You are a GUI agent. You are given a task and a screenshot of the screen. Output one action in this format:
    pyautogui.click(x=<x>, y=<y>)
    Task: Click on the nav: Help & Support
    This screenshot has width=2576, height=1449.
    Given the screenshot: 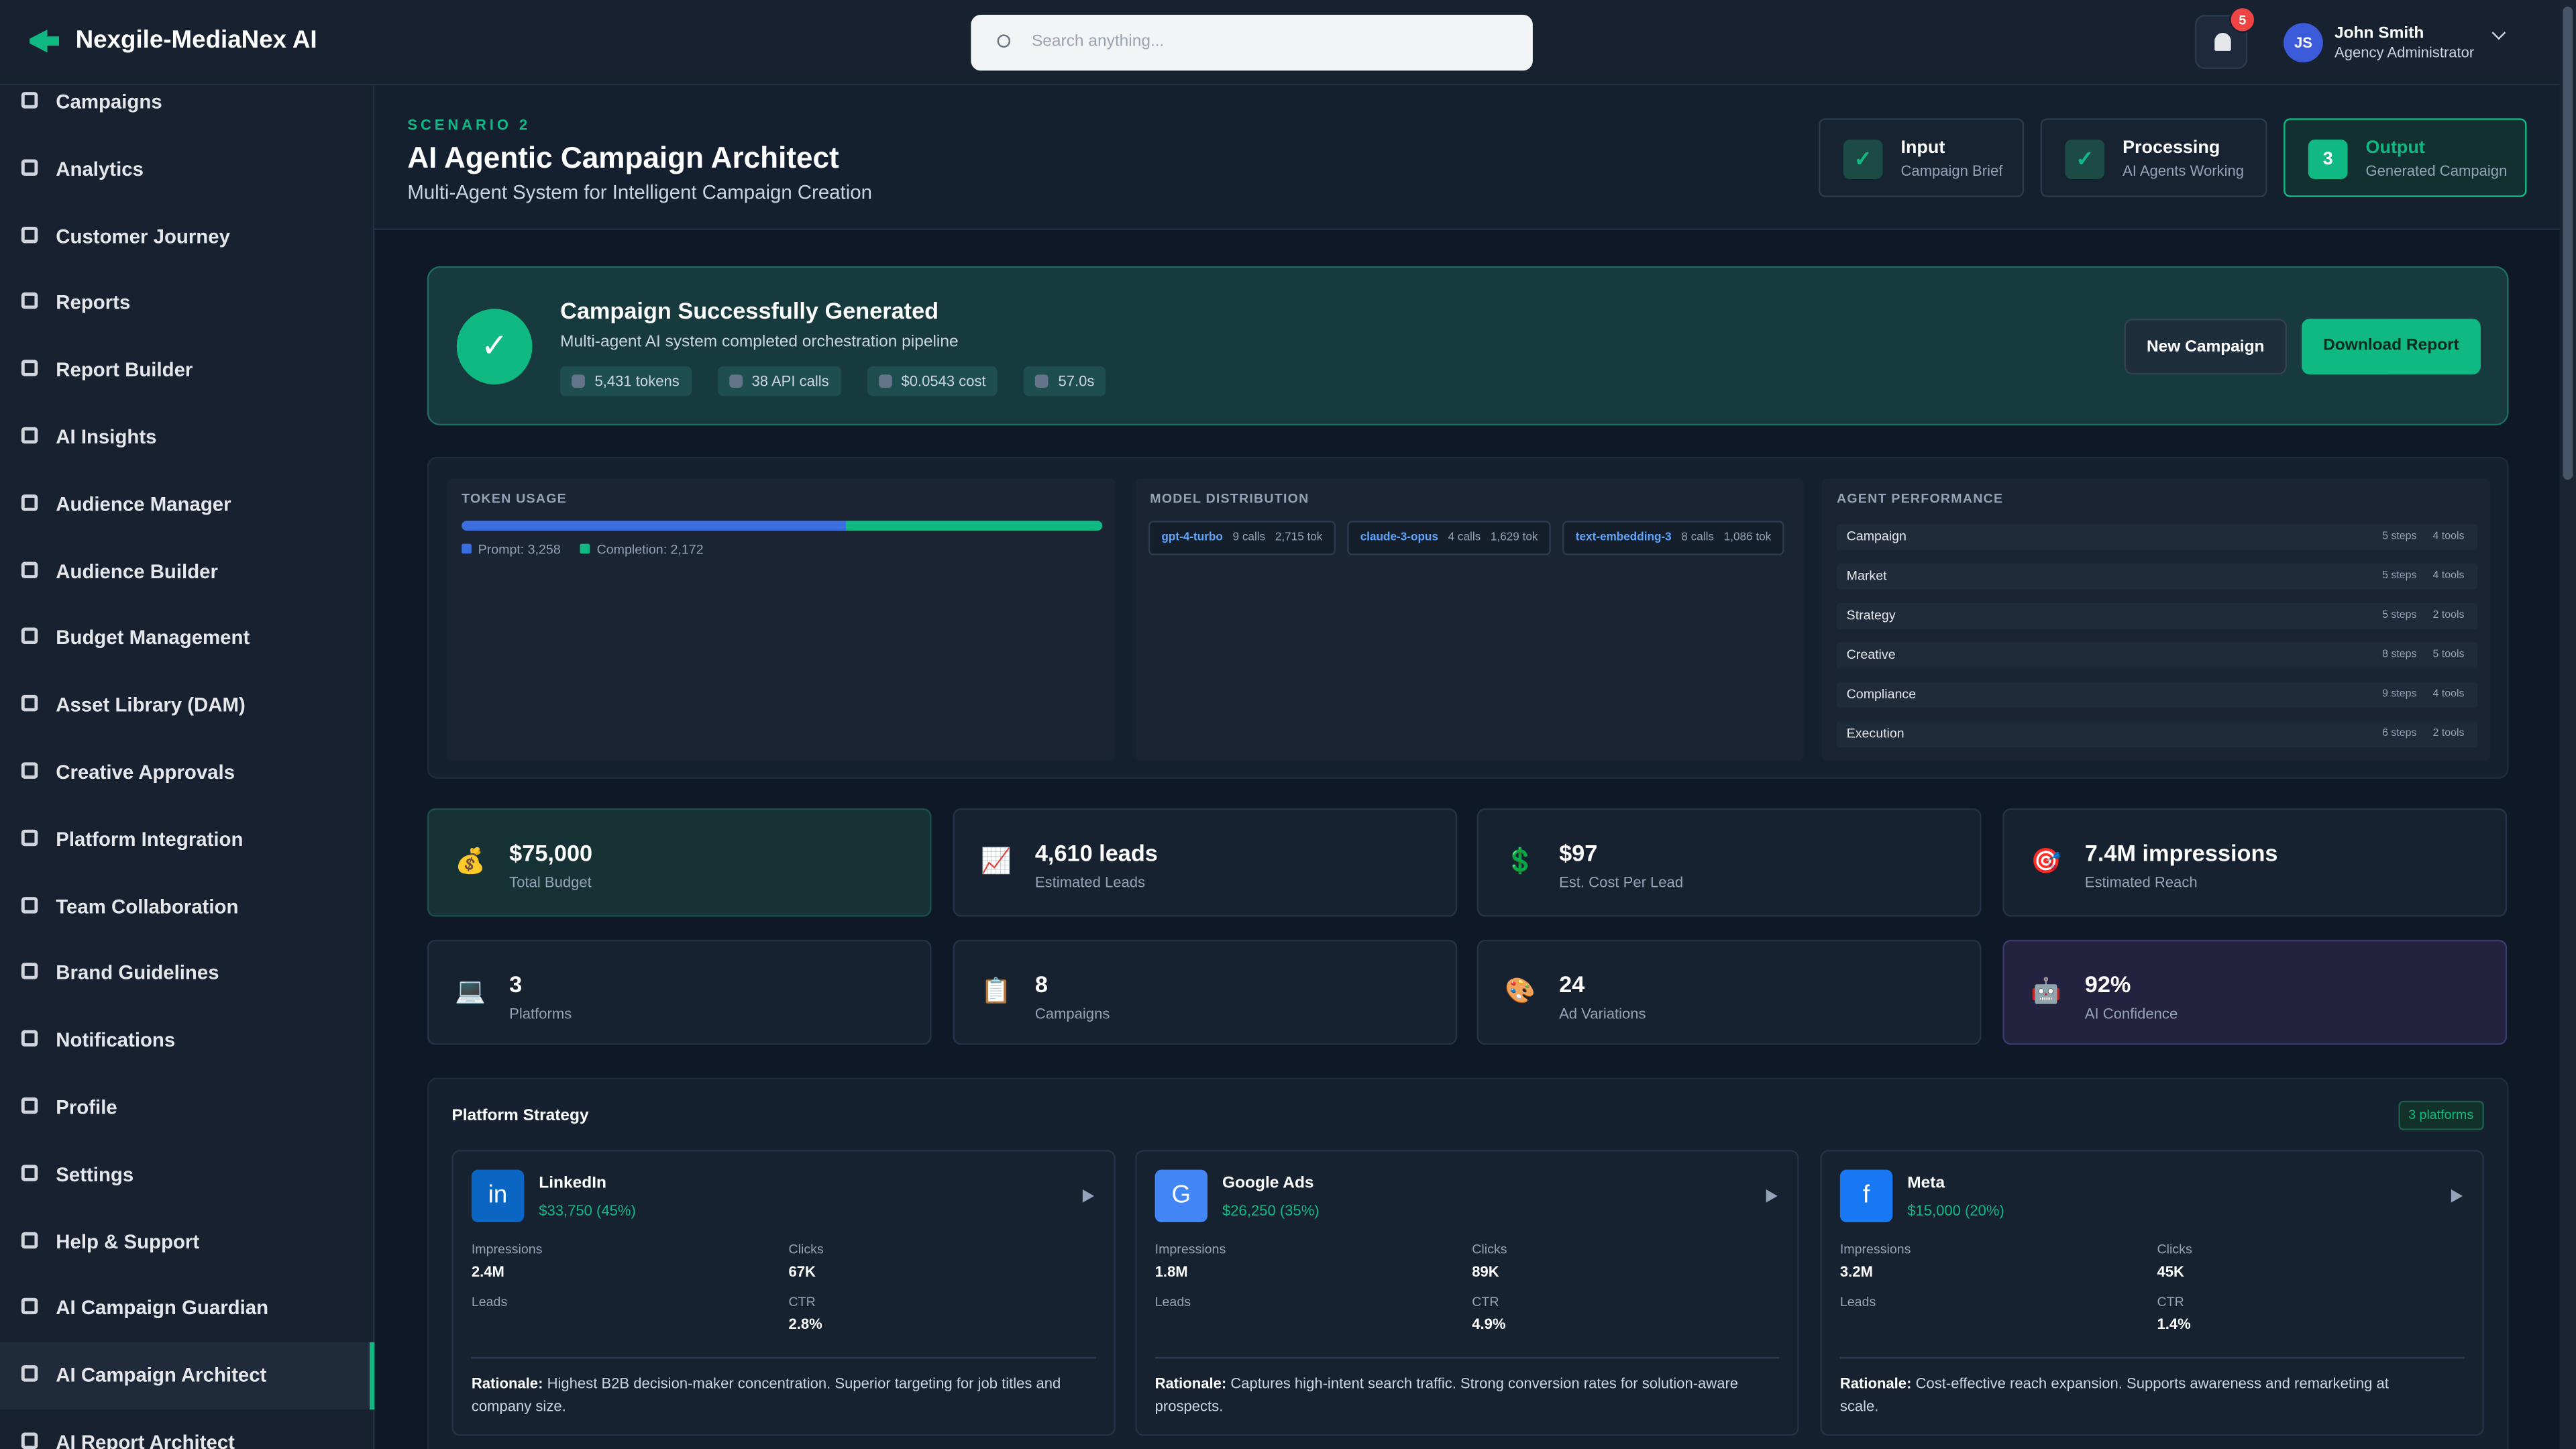 What is the action you would take?
    pyautogui.click(x=187, y=1241)
    